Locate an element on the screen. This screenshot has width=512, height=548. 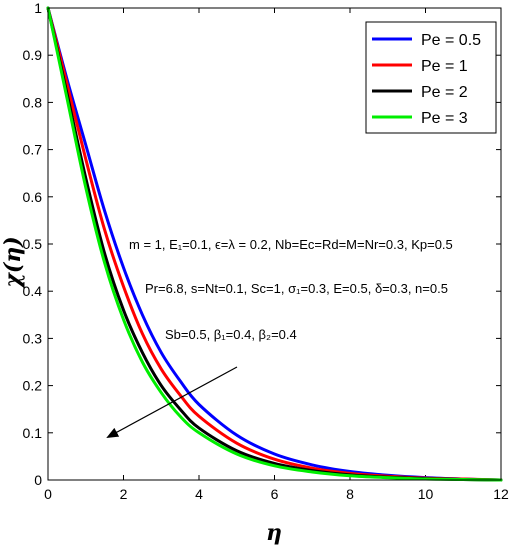
x-axis-label: η is located at coordinates (274, 533).